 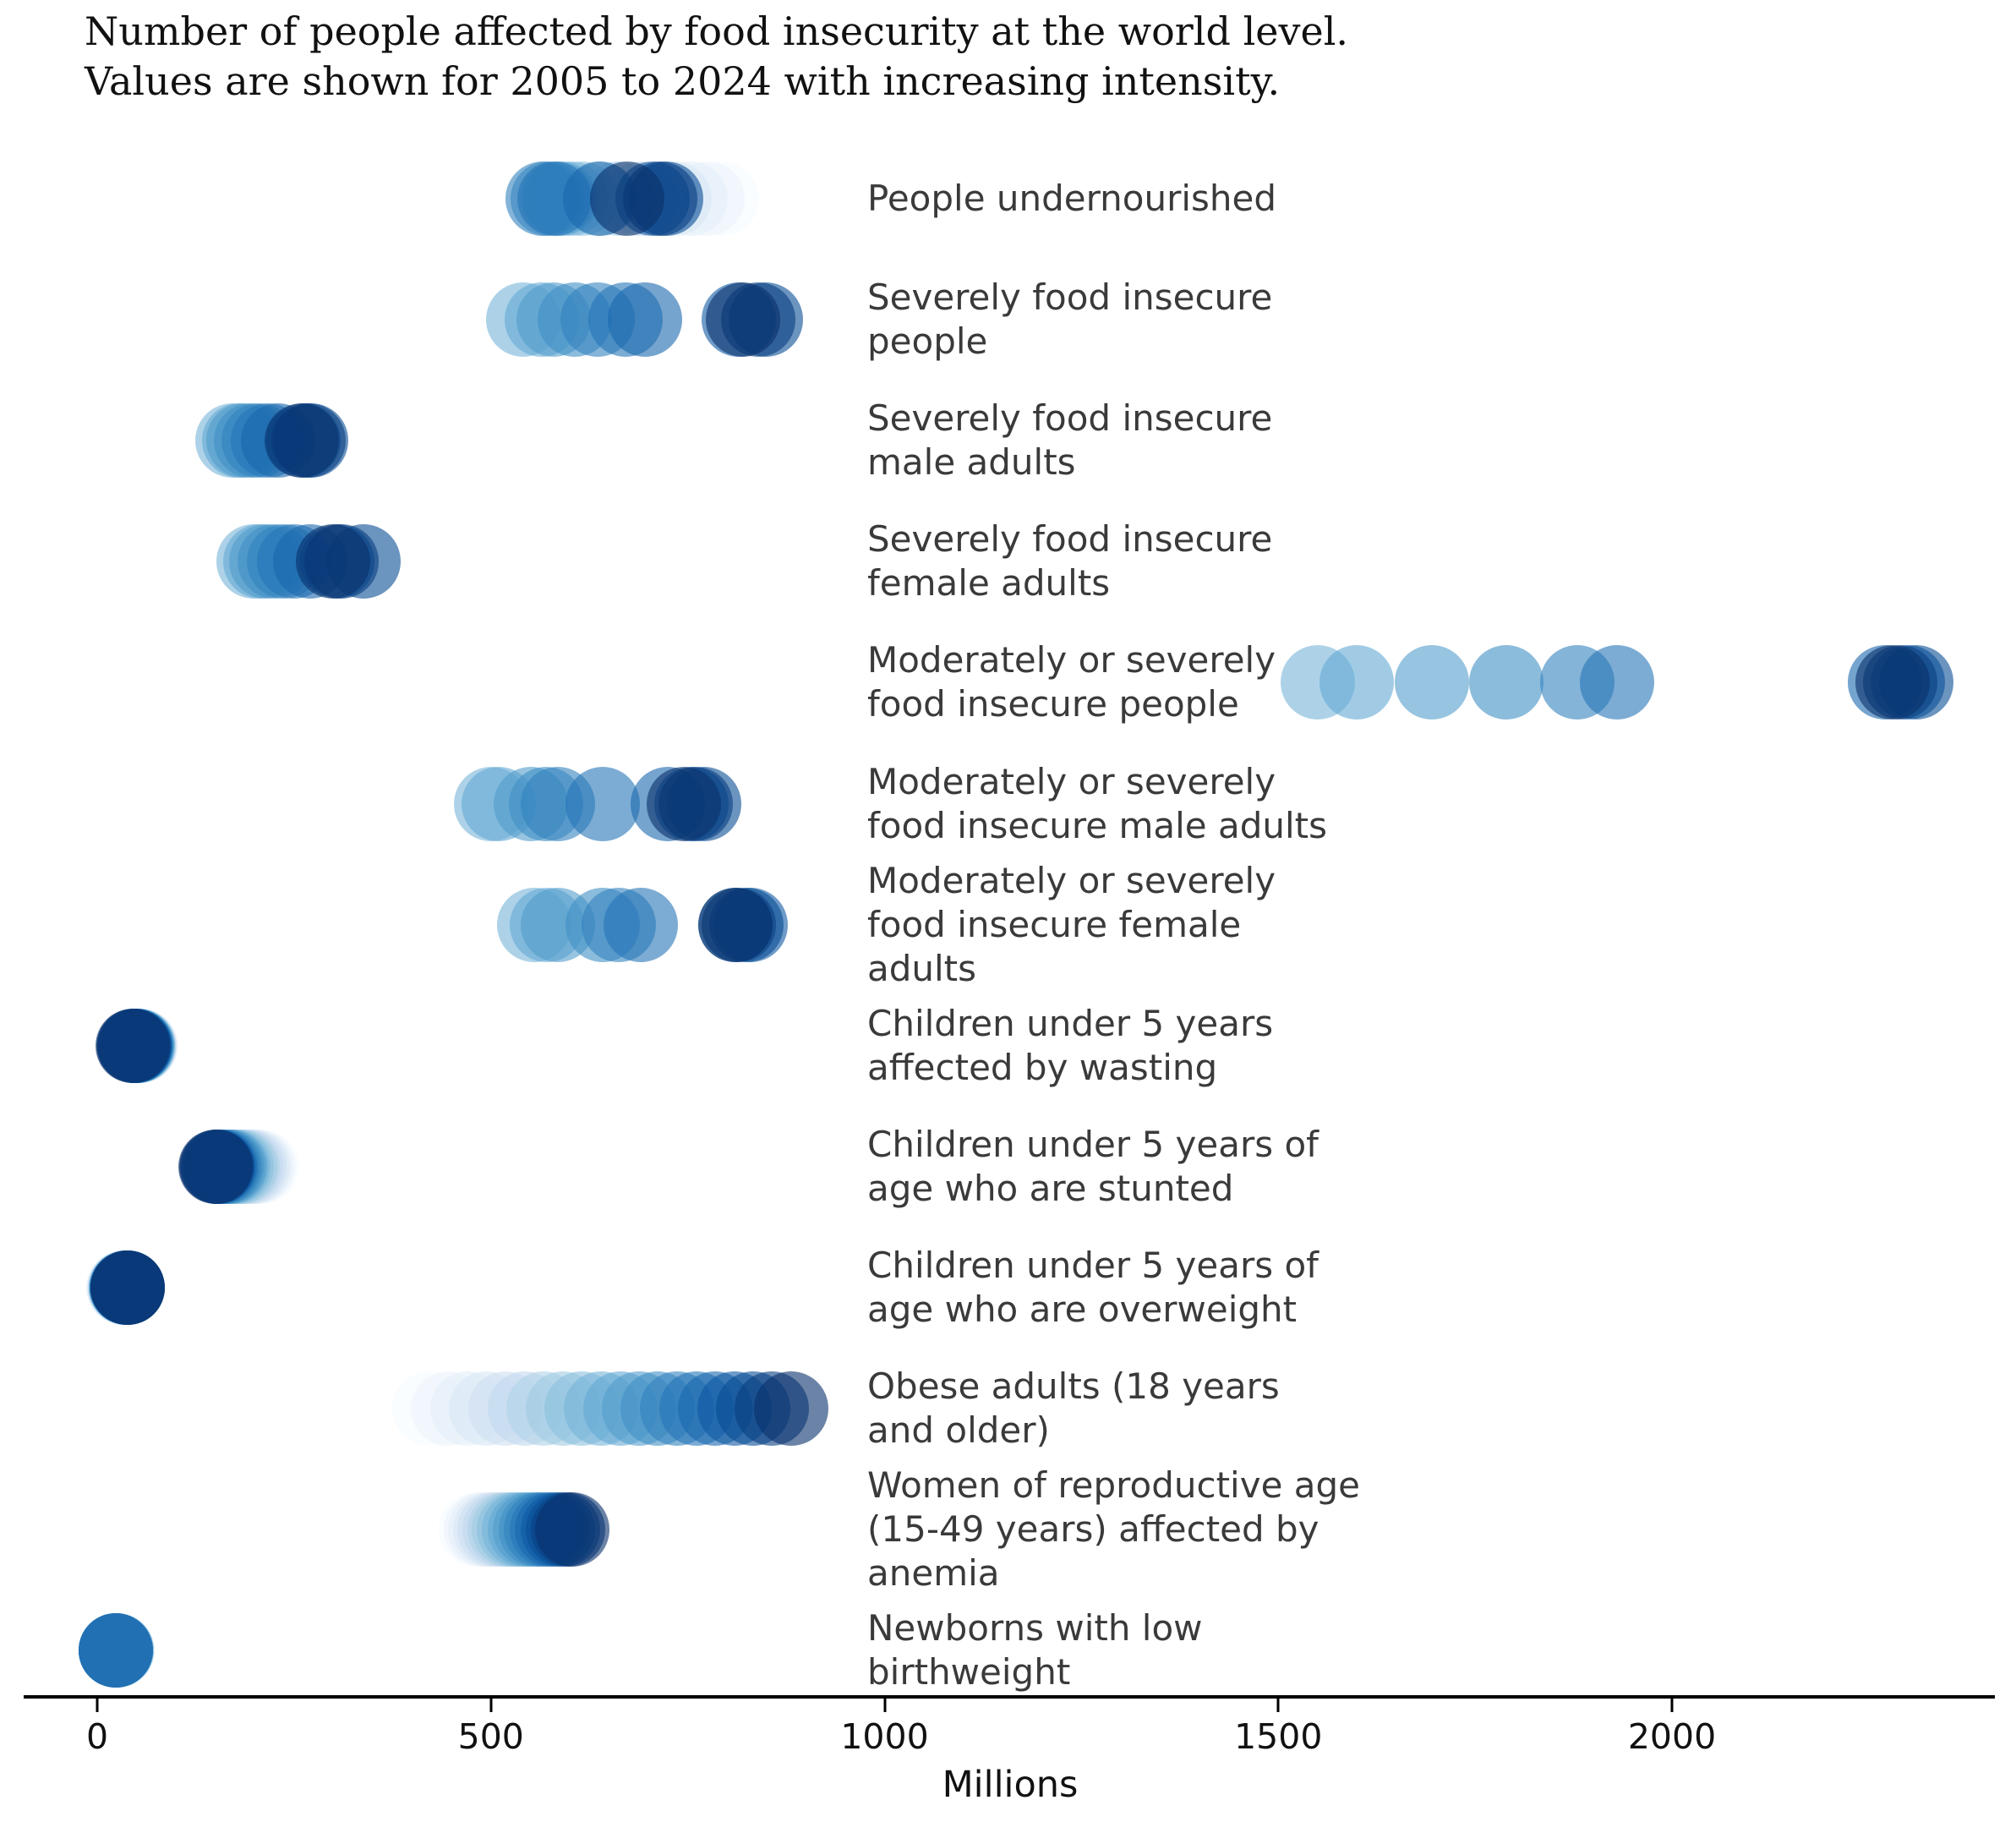 I want to click on category-label-line: age who are stunted, so click(x=1050, y=1188).